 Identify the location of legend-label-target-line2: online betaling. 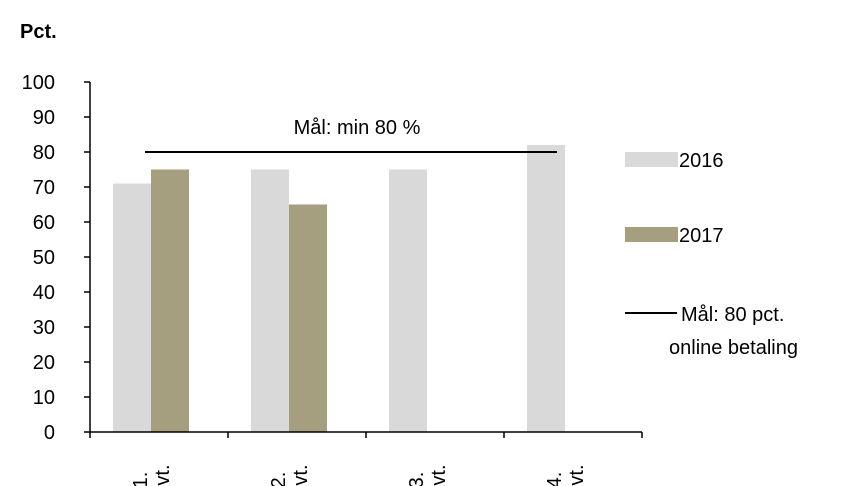
(733, 348).